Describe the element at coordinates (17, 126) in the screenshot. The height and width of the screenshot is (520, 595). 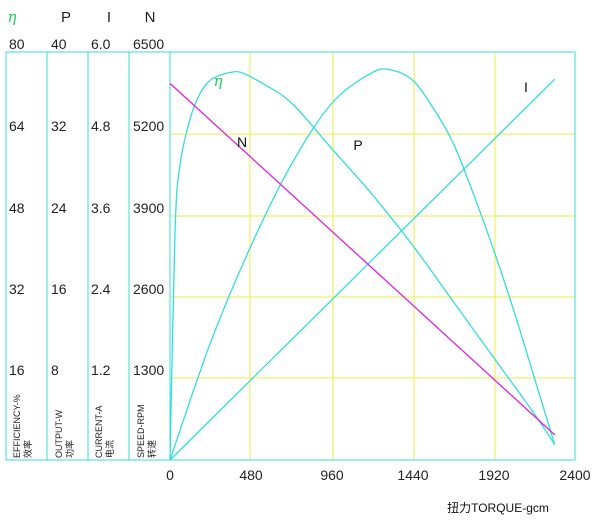
I see `y-tick-label: 64` at that location.